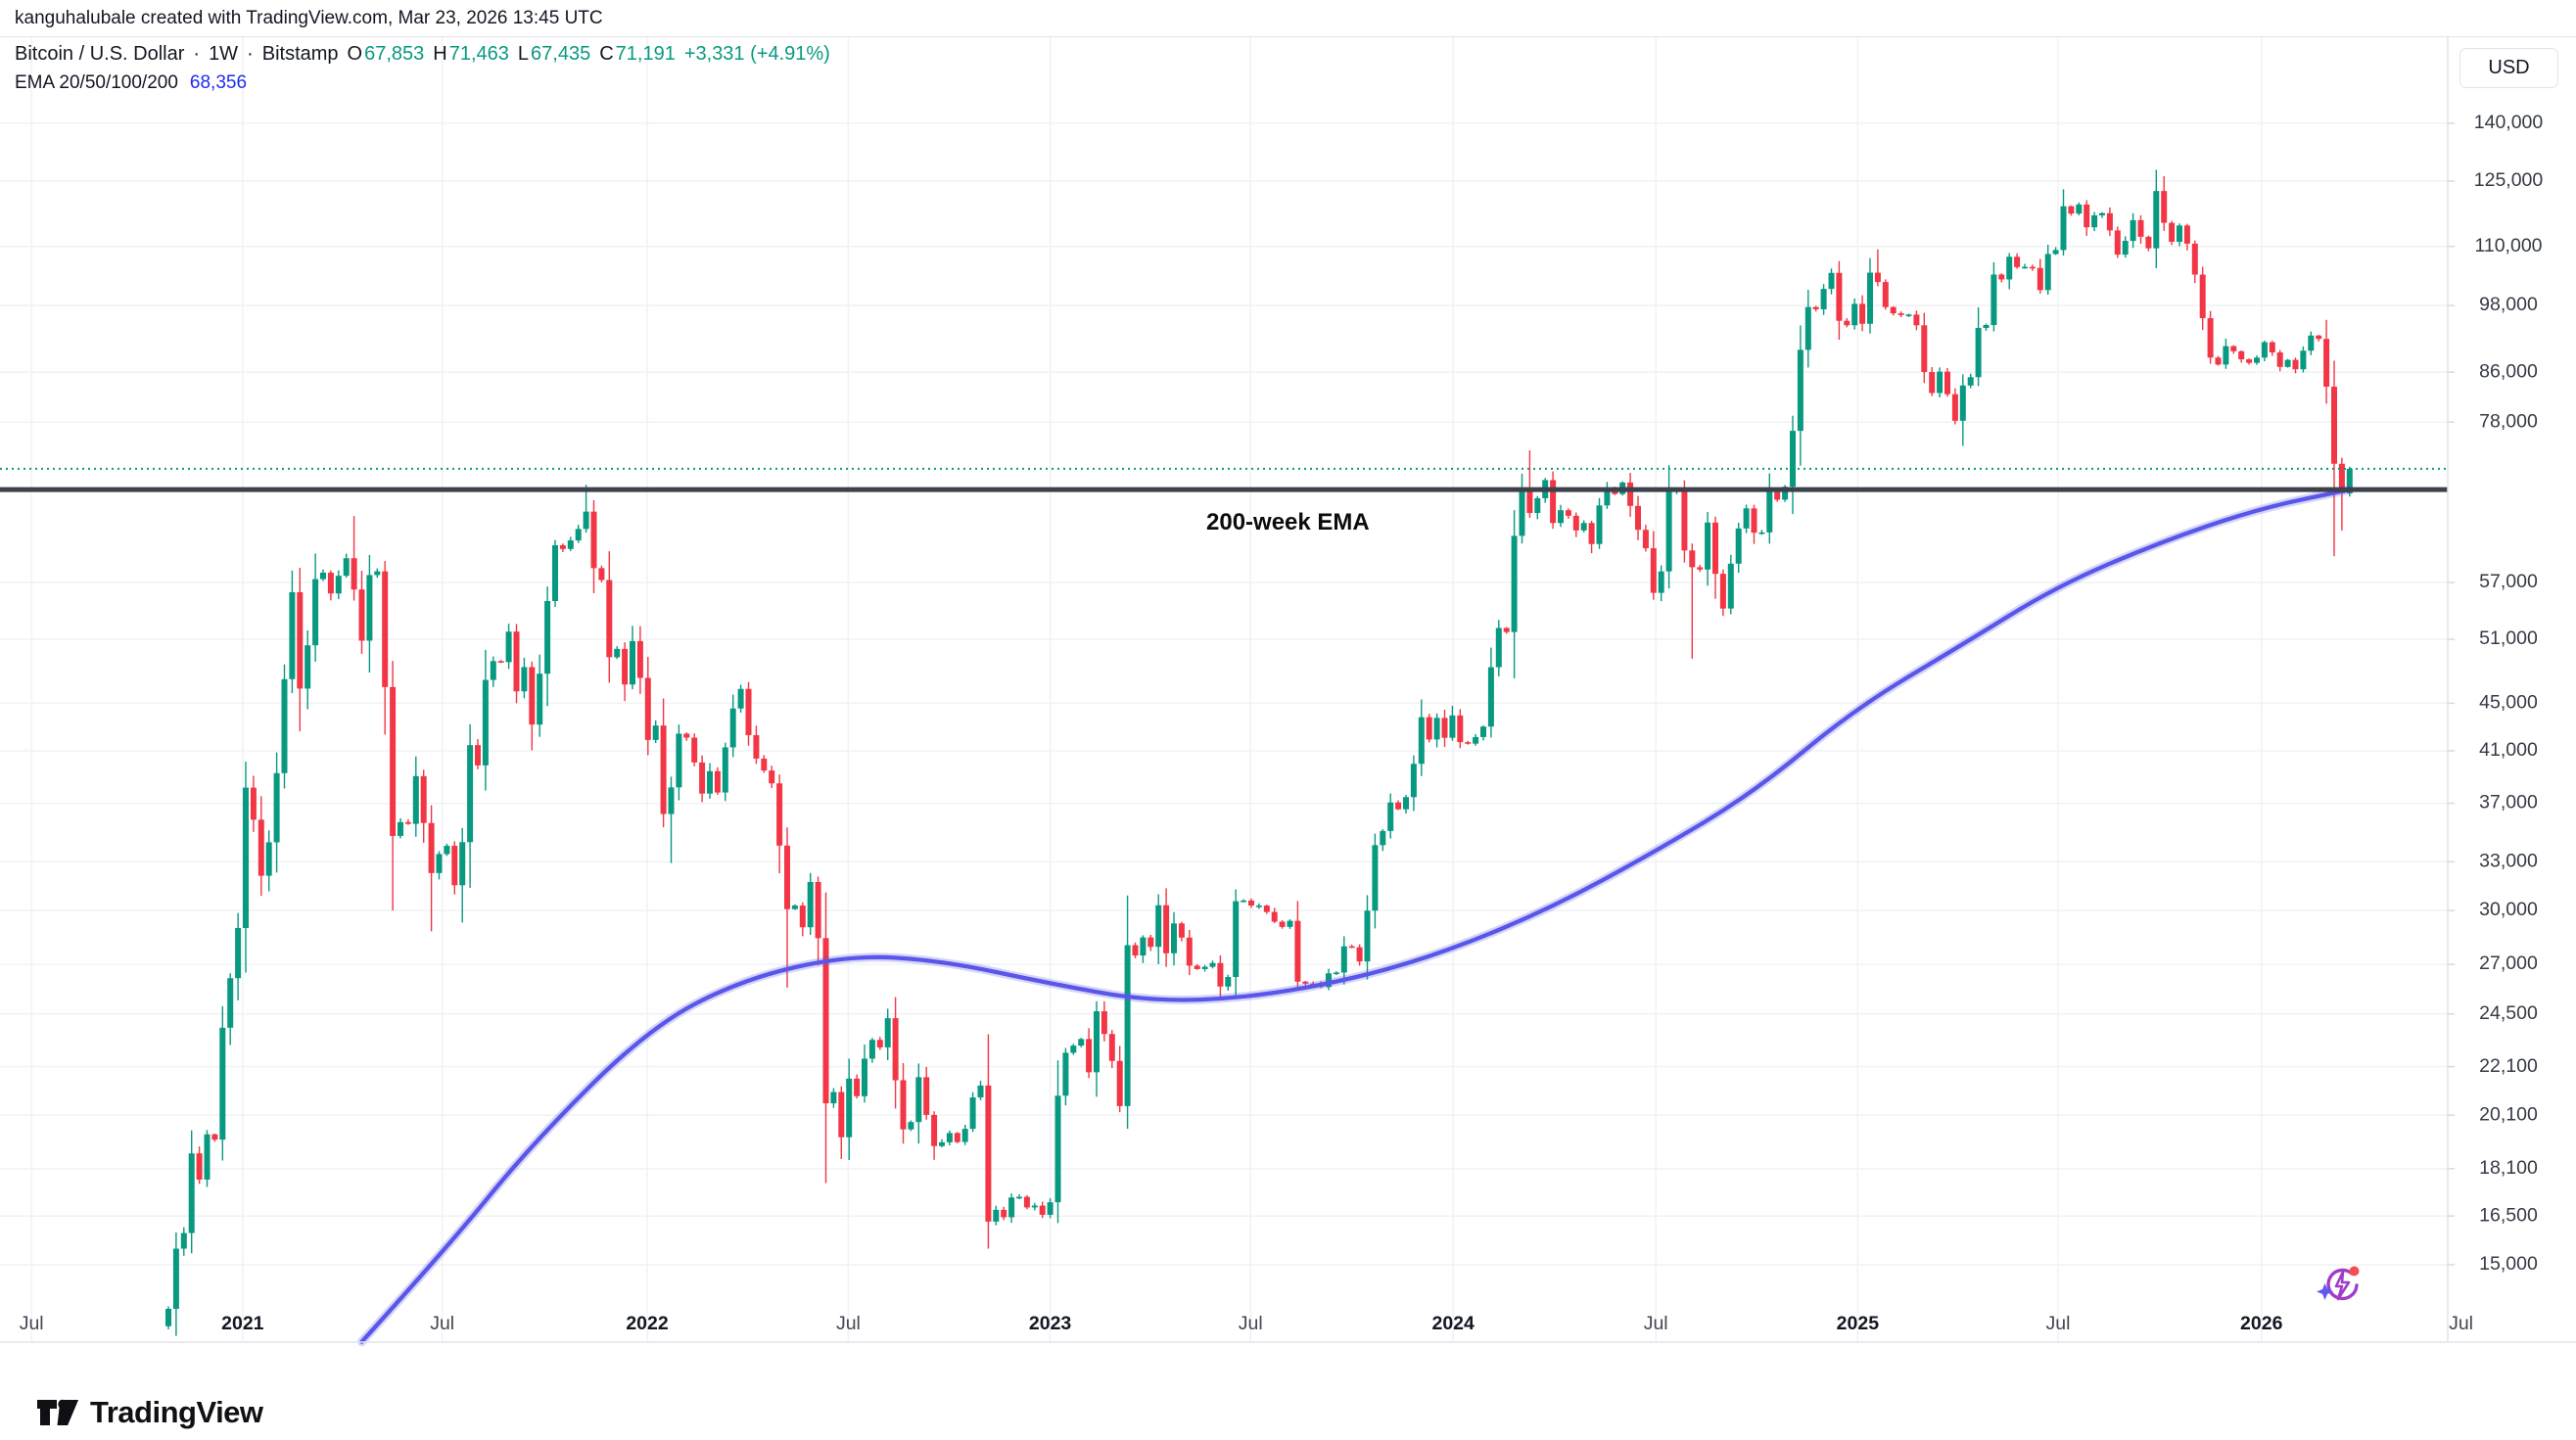 Image resolution: width=2576 pixels, height=1440 pixels. What do you see at coordinates (57, 1412) in the screenshot?
I see `tradingview-logo-mark` at bounding box center [57, 1412].